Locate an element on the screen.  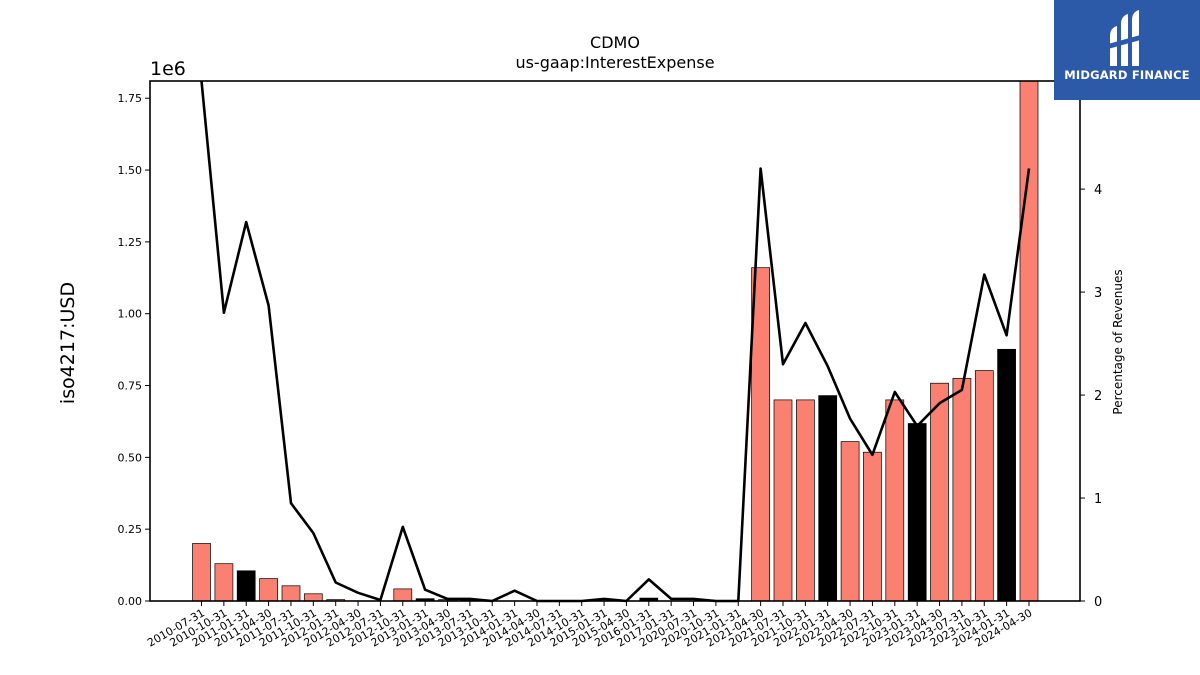
y-tick-label: 1.25 is located at coordinates (130, 242).